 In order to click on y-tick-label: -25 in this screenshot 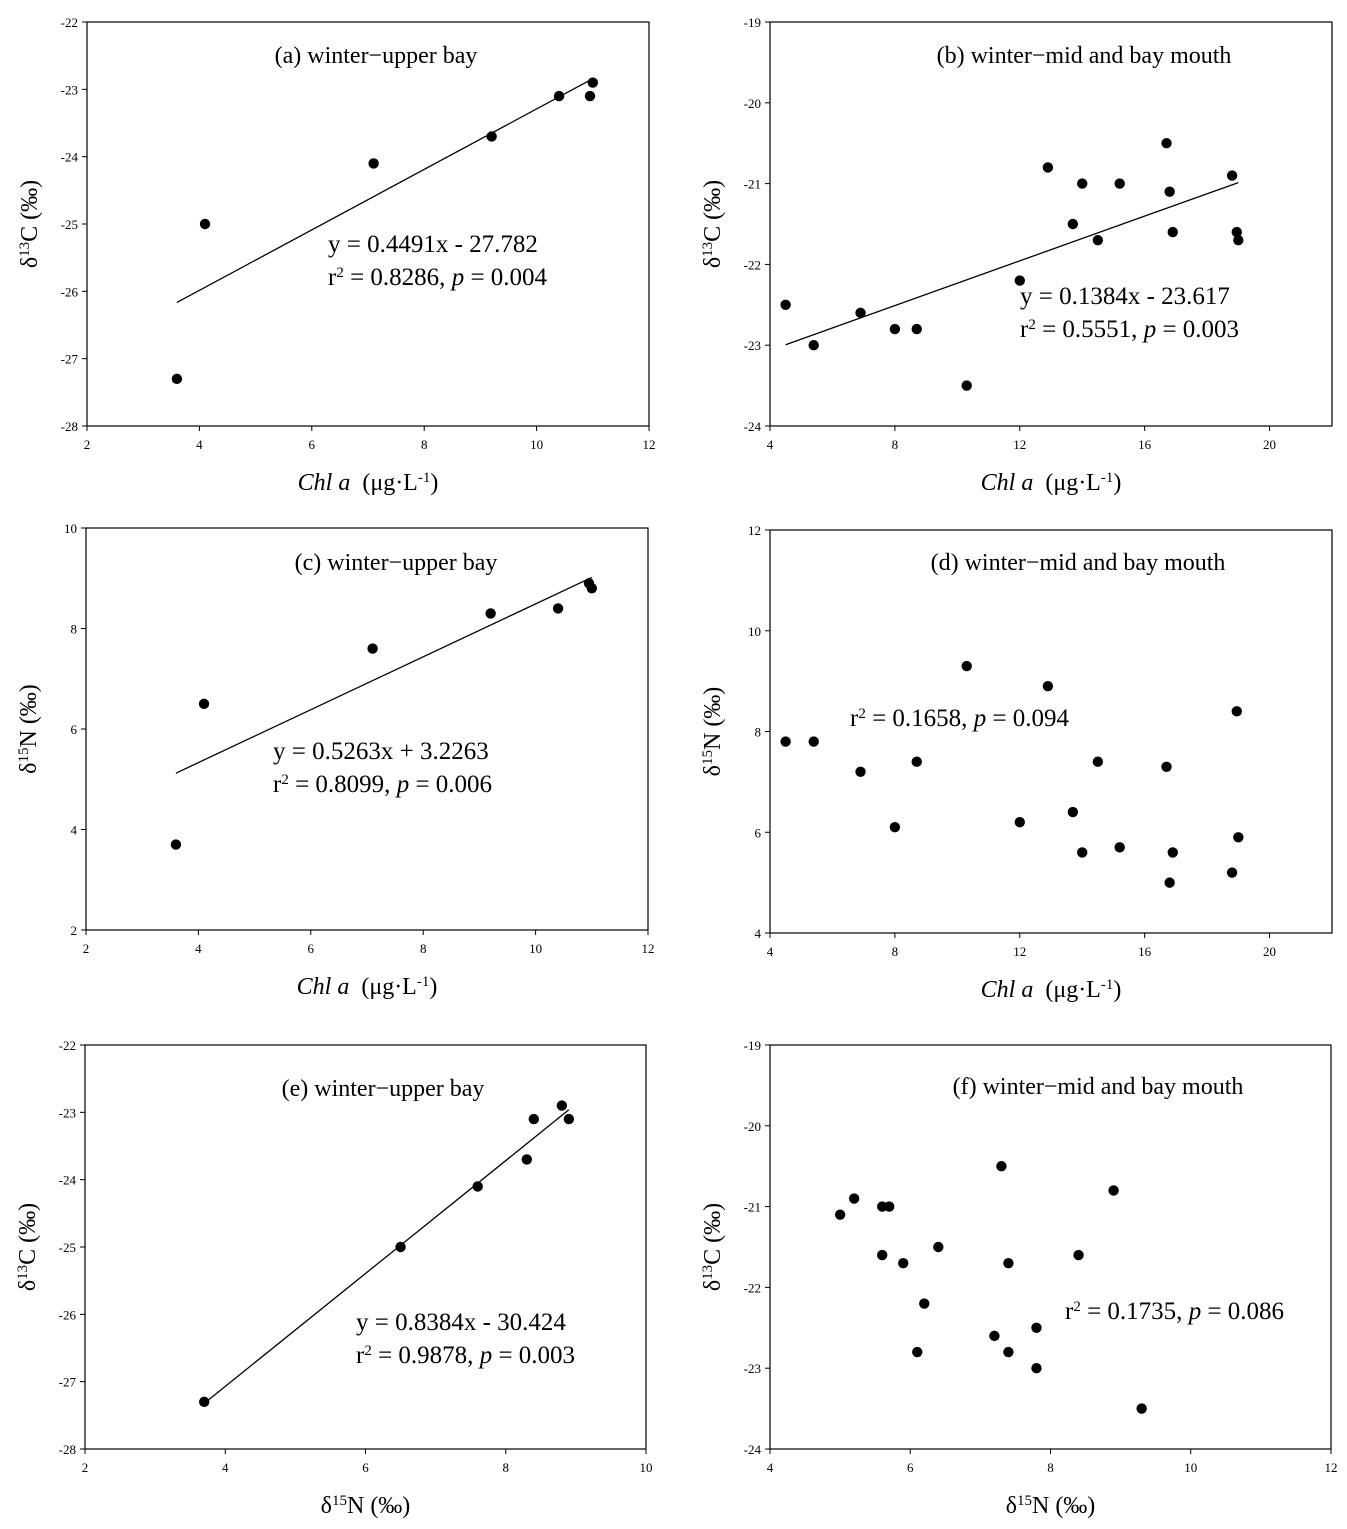, I will do `click(67, 1247)`.